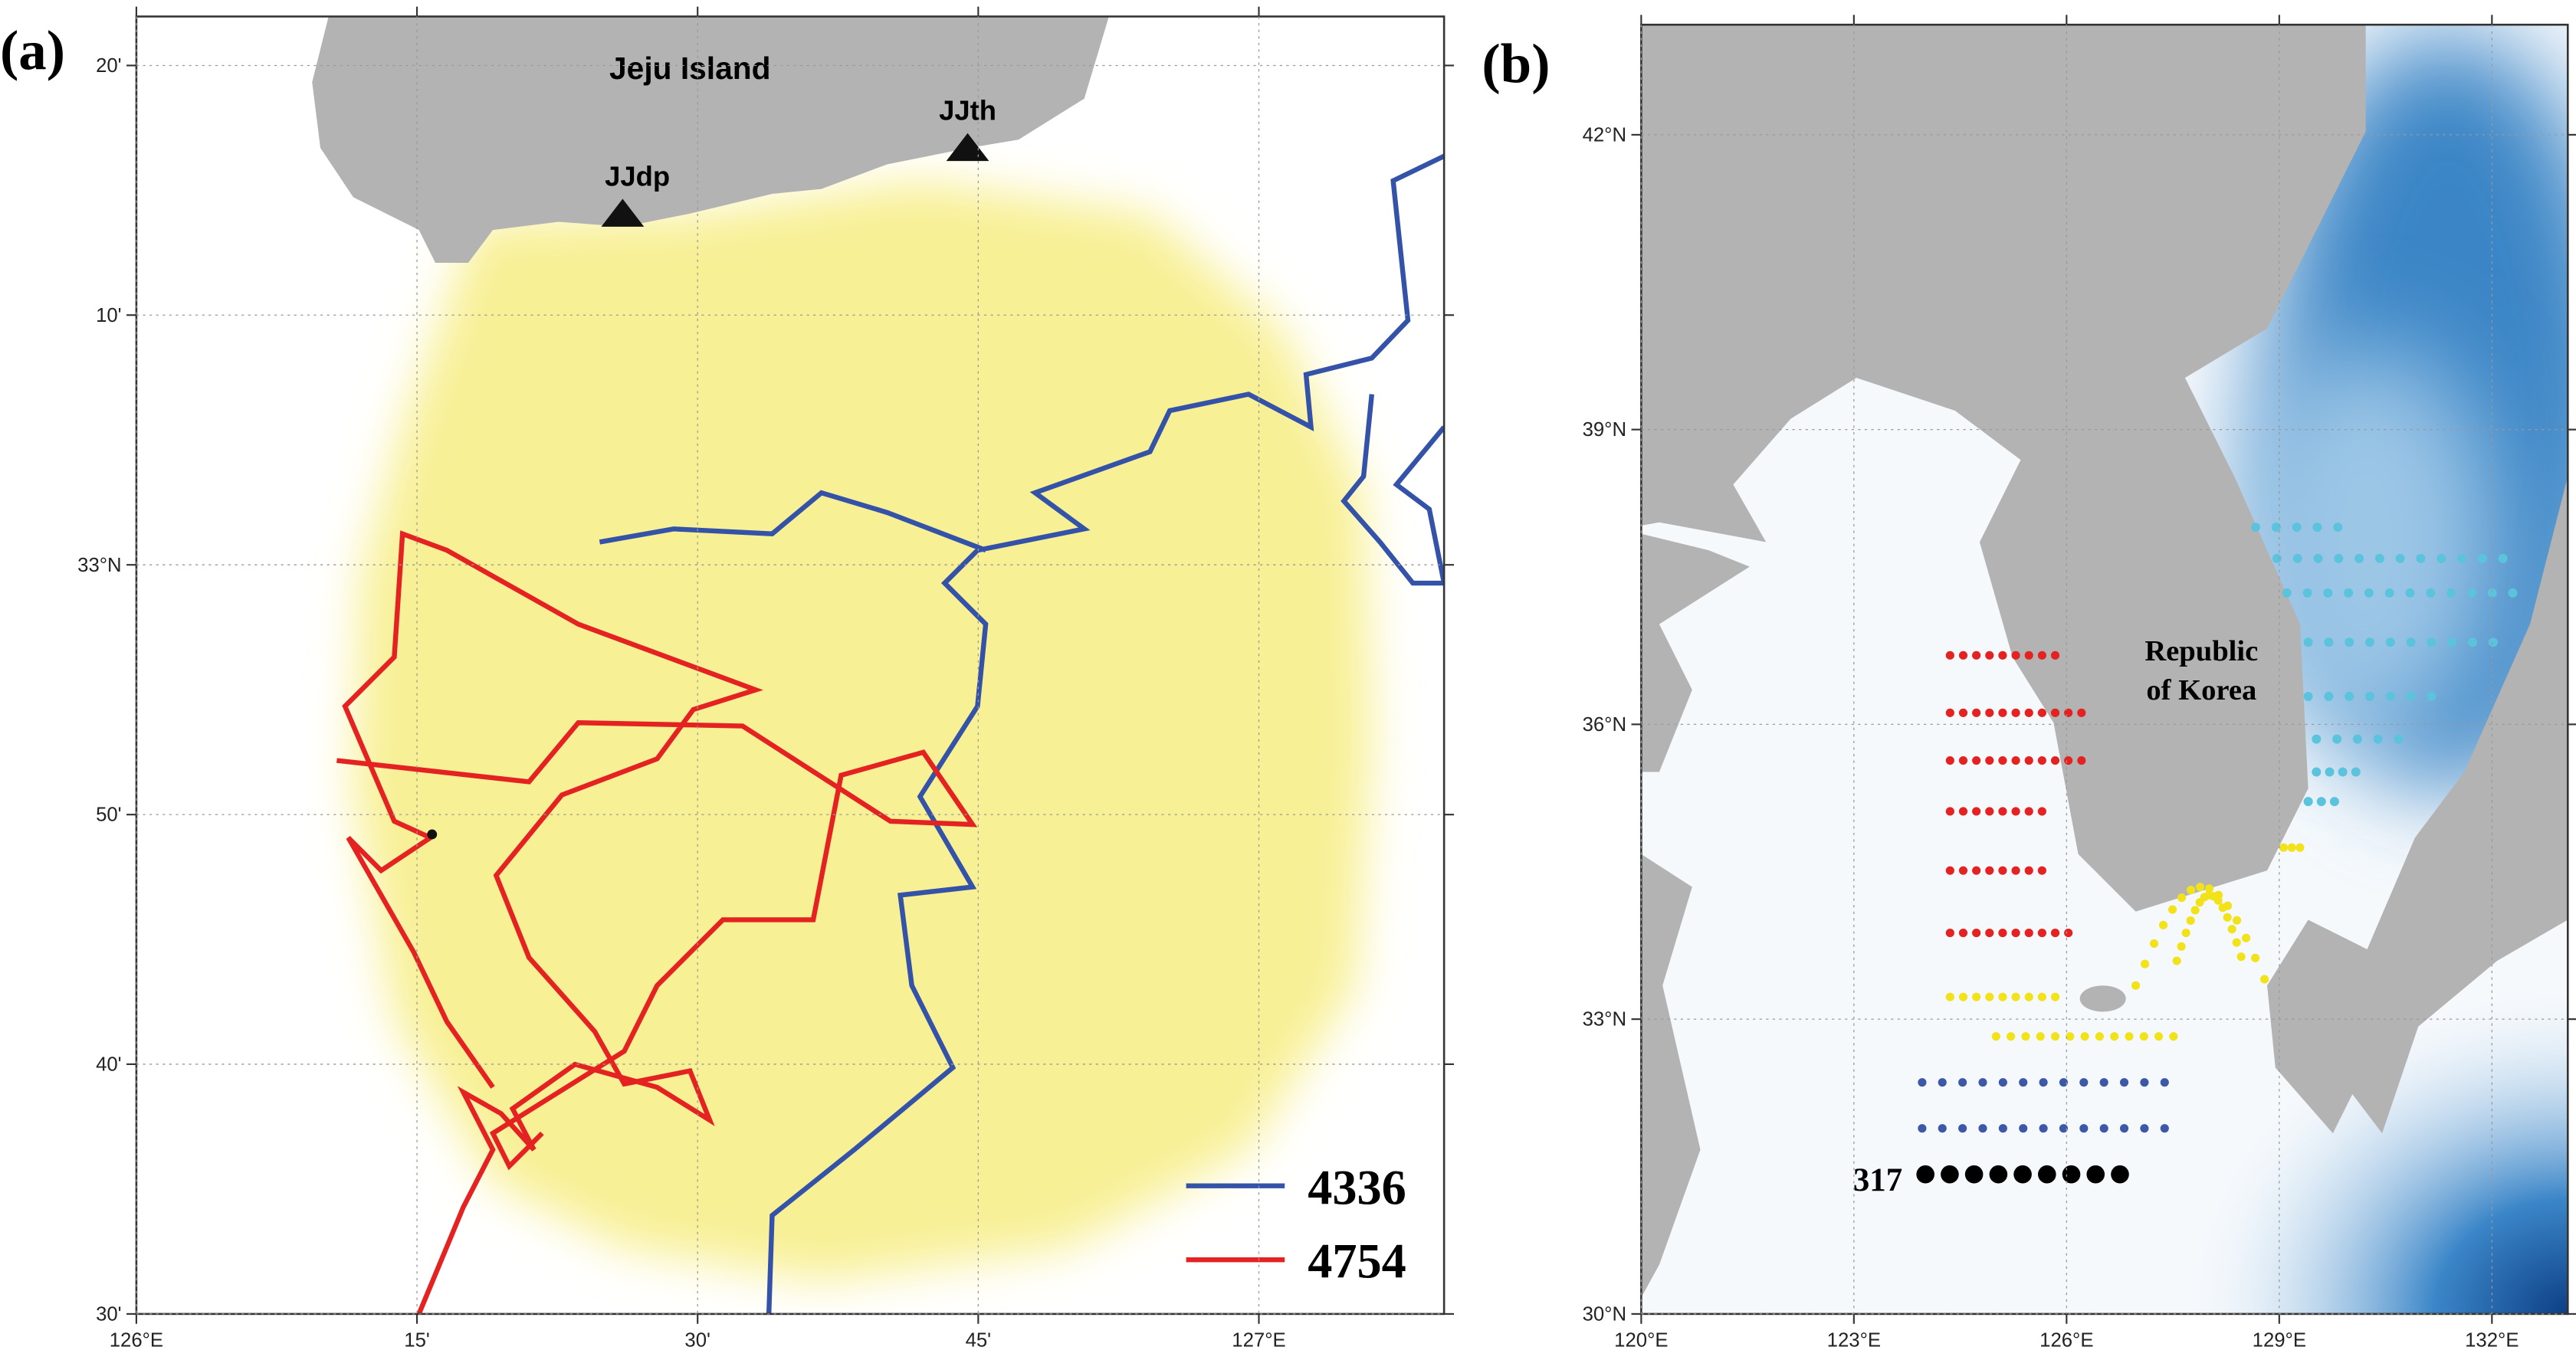 Image resolution: width=2576 pixels, height=1360 pixels. What do you see at coordinates (1258, 1341) in the screenshot?
I see `x-tick-label: 127°E` at bounding box center [1258, 1341].